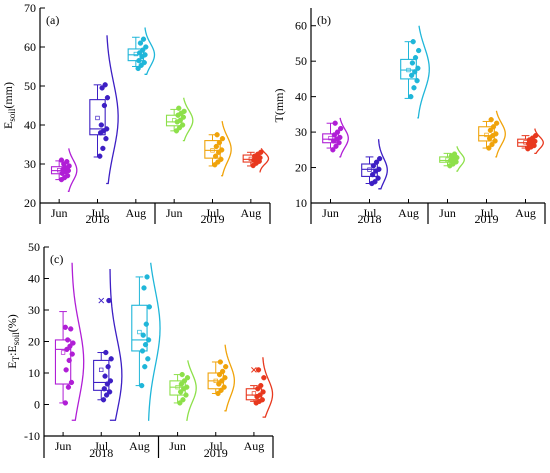 This screenshot has height=473, width=550. I want to click on panel-tag: (a), so click(52, 20).